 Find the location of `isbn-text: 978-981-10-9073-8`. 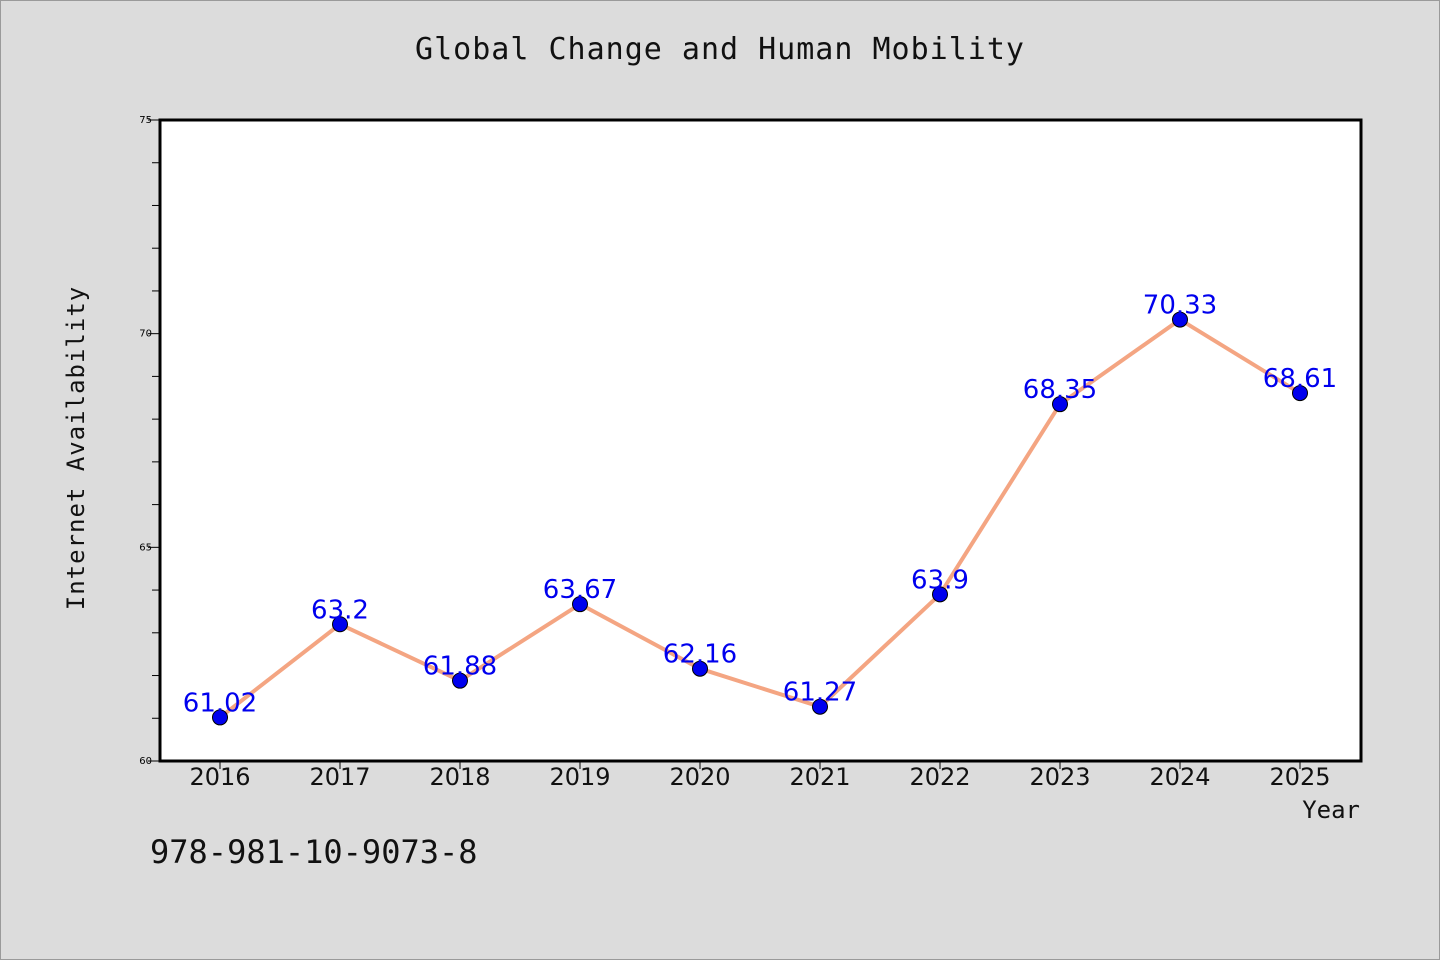

isbn-text: 978-981-10-9073-8 is located at coordinates (314, 852).